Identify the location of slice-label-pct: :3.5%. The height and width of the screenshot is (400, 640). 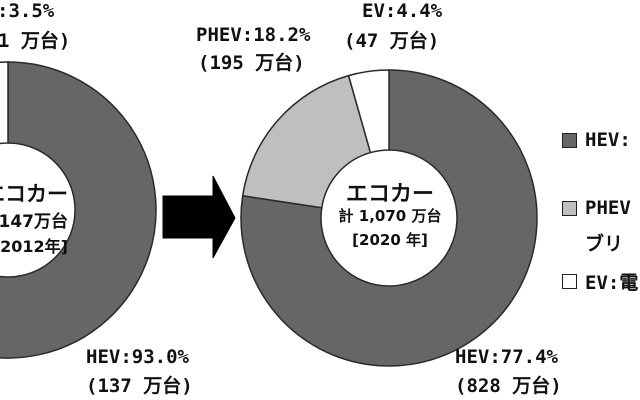
(27, 11).